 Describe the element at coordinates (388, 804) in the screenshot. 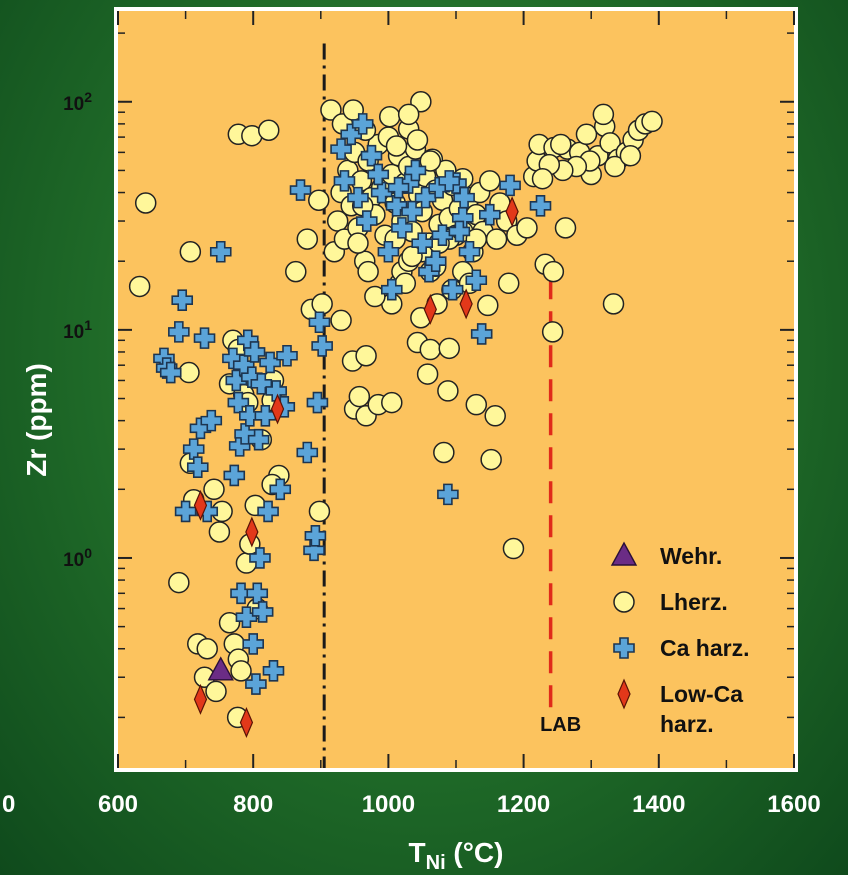

I see `x-tick-label: 1000` at that location.